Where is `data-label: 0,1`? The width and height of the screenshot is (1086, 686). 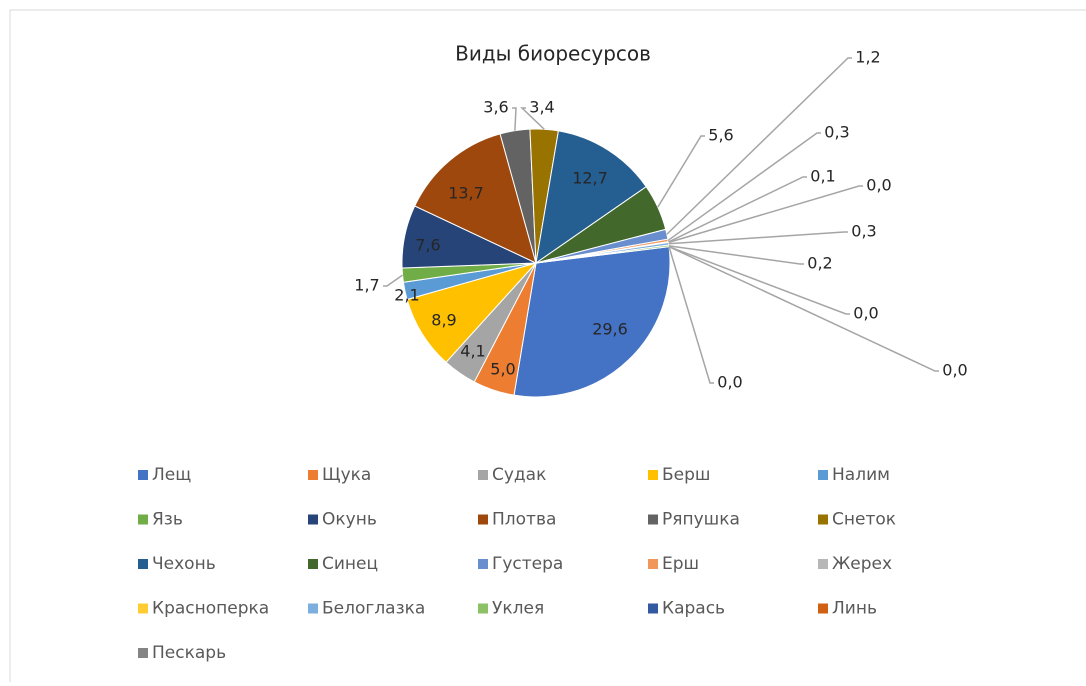 data-label: 0,1 is located at coordinates (822, 176).